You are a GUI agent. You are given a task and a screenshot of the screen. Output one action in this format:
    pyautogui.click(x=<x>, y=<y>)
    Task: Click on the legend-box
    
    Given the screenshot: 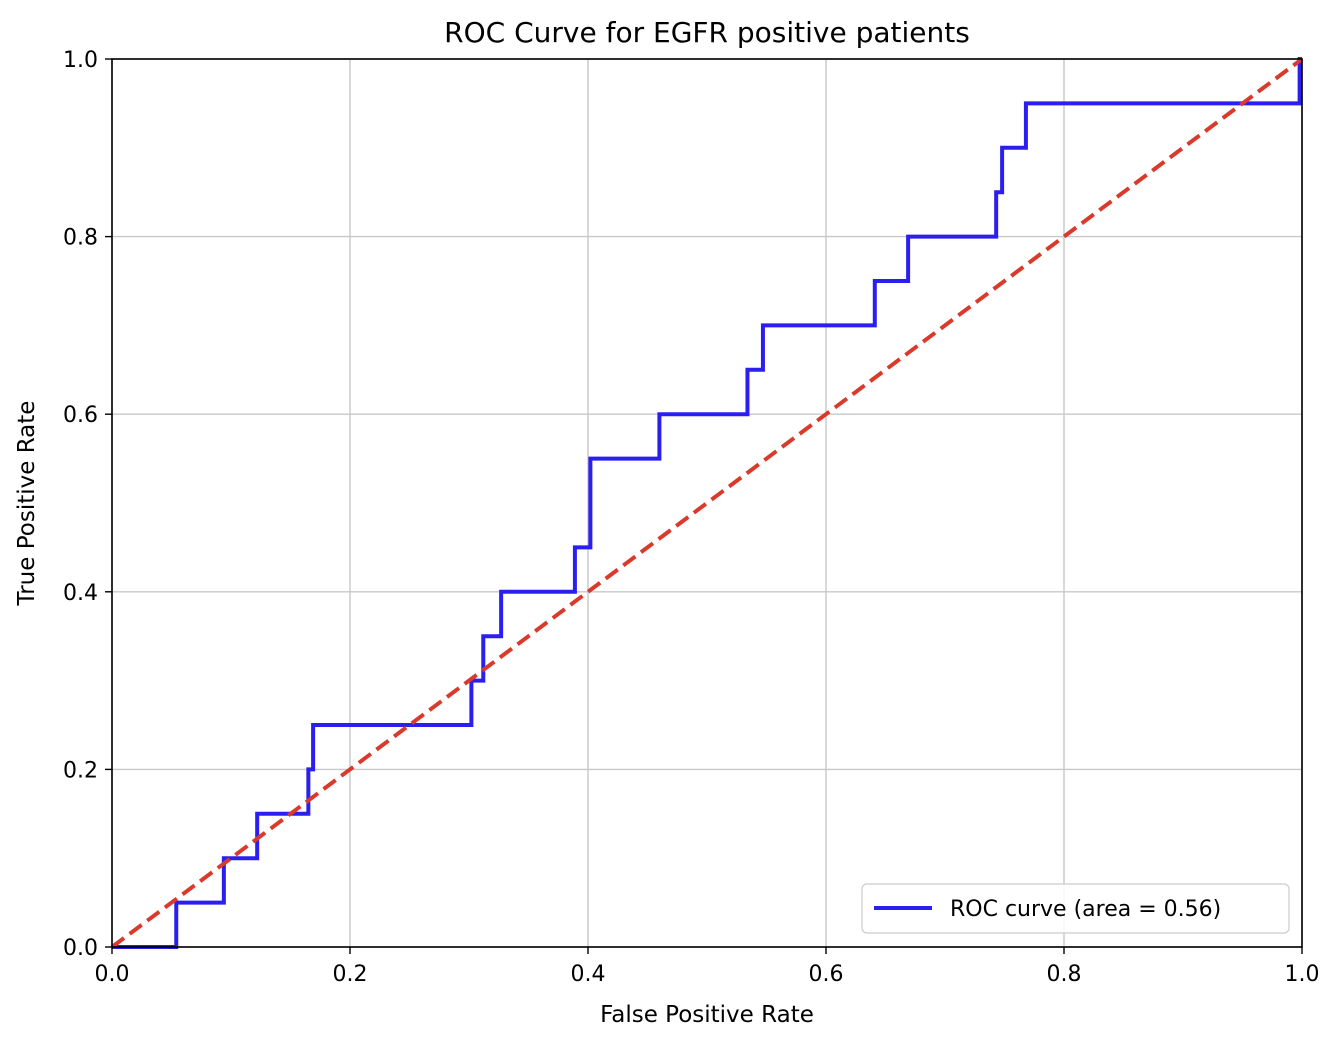 What is the action you would take?
    pyautogui.click(x=1075, y=908)
    